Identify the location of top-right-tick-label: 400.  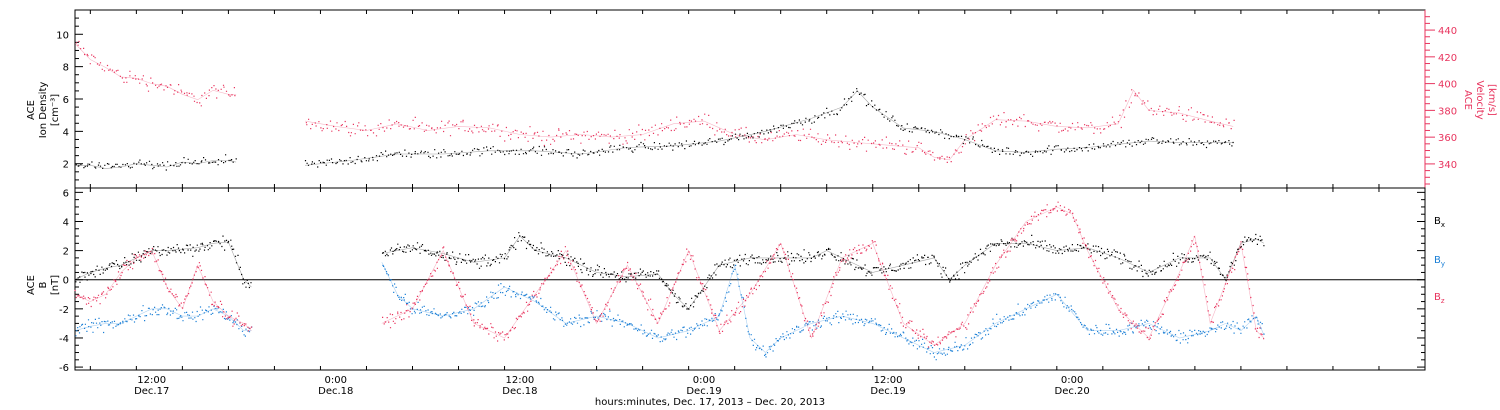
(1447, 85).